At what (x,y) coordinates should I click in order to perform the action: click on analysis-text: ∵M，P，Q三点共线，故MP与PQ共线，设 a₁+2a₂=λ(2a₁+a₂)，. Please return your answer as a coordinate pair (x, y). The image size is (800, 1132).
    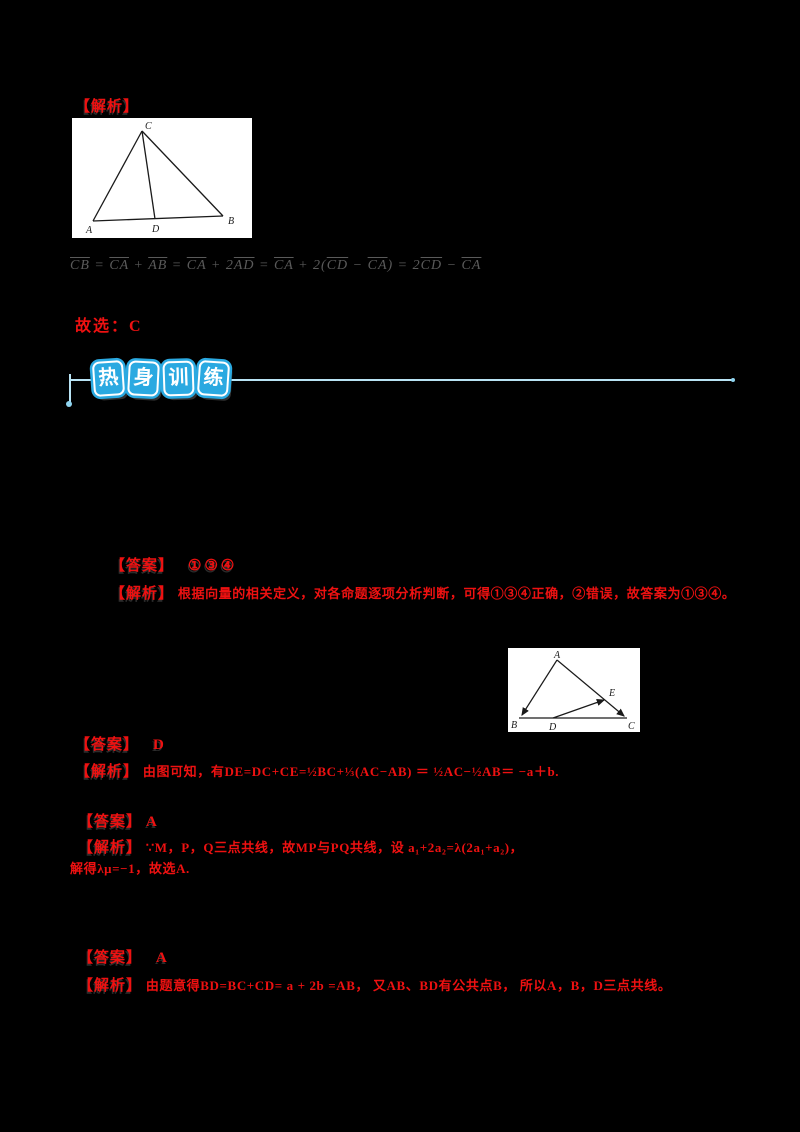
    Looking at the image, I should click on (334, 847).